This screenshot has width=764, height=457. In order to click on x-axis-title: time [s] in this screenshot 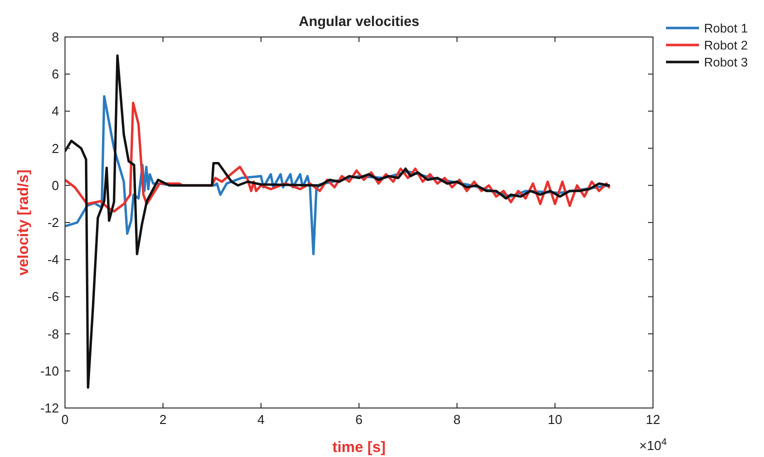, I will do `click(359, 447)`.